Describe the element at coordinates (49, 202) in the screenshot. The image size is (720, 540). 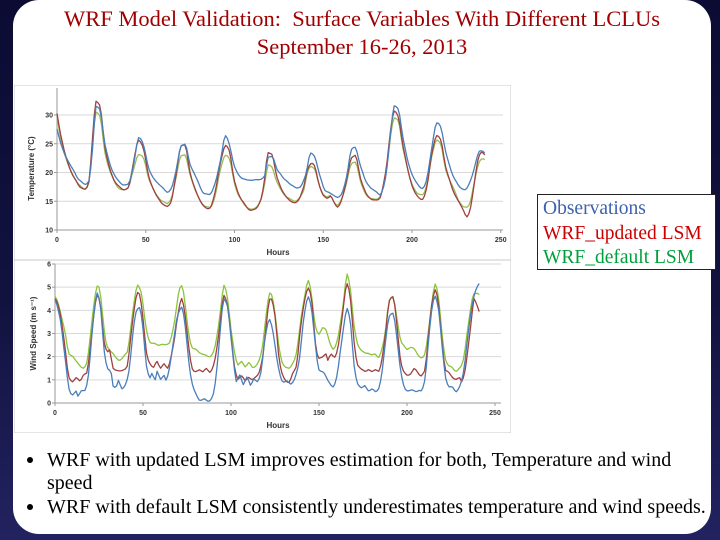
I see `svg-text: 15` at that location.